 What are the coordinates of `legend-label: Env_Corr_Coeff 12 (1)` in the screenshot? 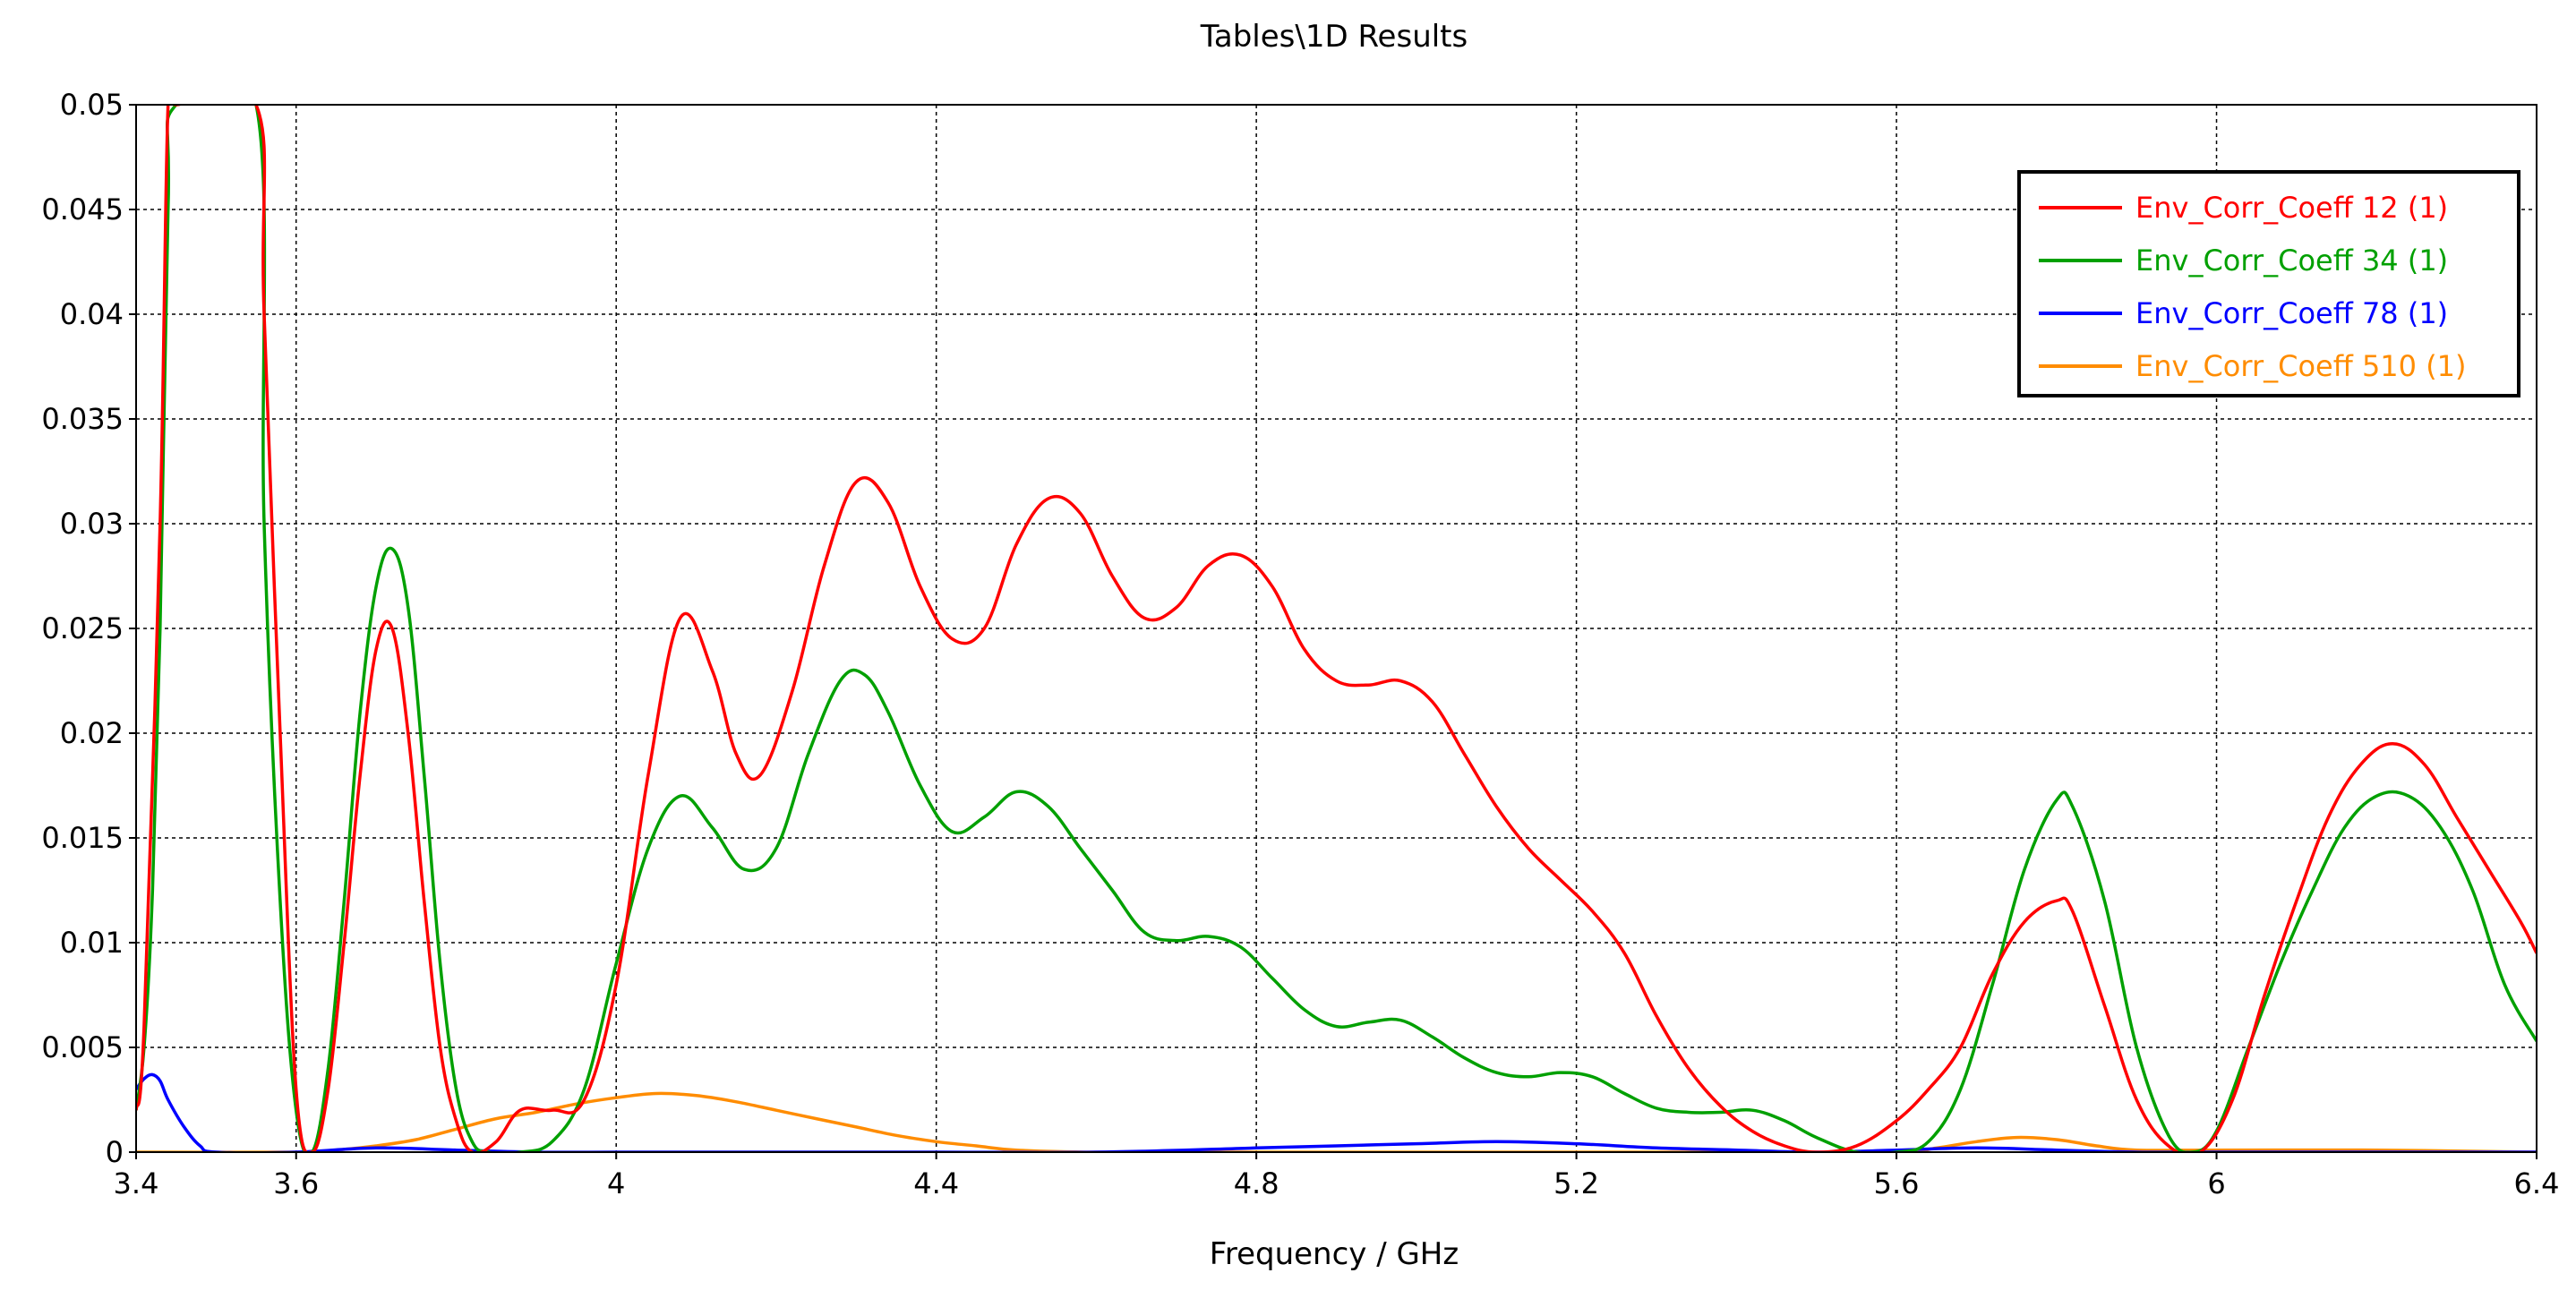 It's located at (2291, 208).